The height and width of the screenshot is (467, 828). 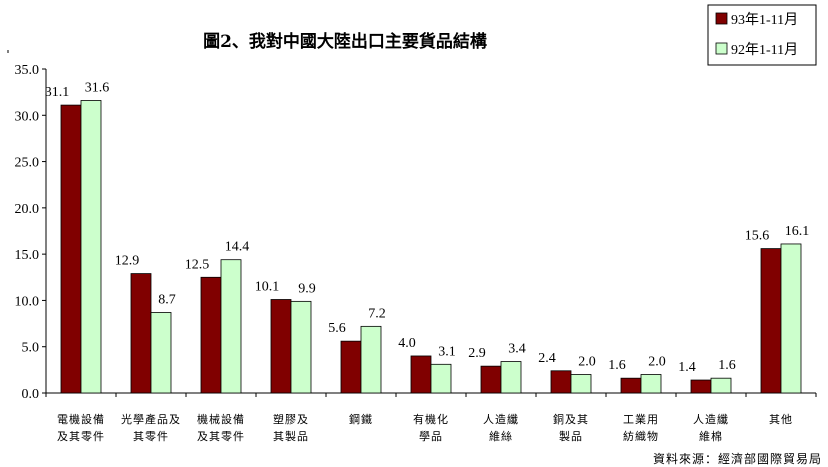 What do you see at coordinates (477, 353) in the screenshot?
I see `data-label: 2.9` at bounding box center [477, 353].